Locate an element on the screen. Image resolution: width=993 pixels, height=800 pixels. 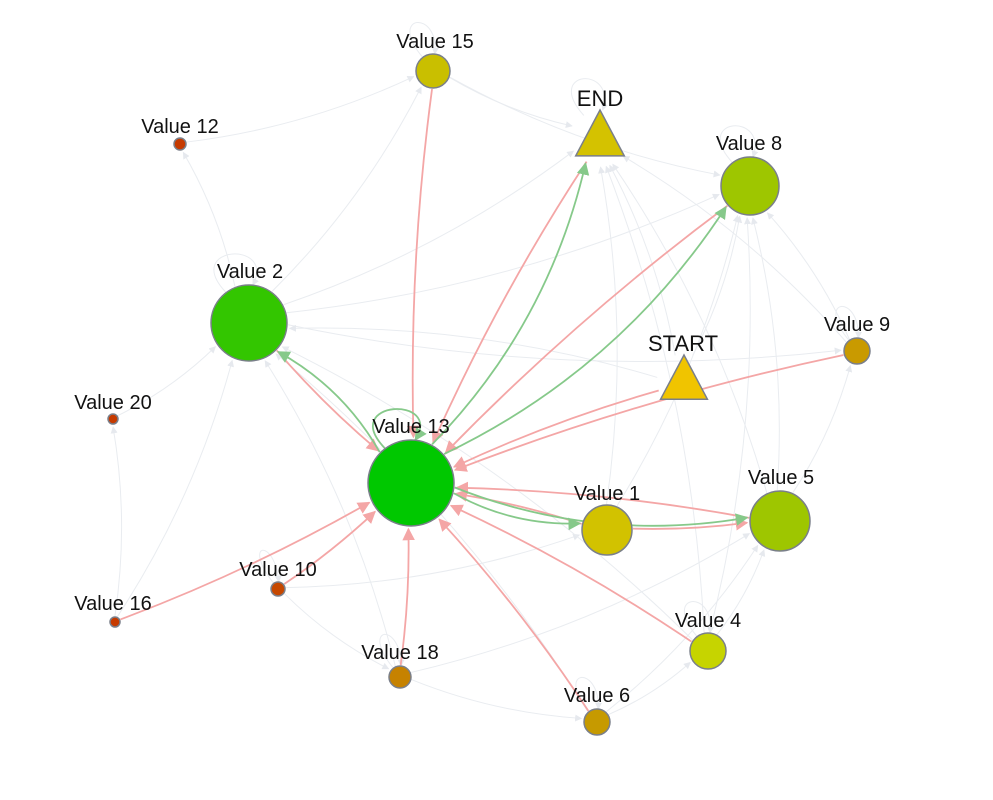
edge-v2-to-v12 is located at coordinates (209, 219).